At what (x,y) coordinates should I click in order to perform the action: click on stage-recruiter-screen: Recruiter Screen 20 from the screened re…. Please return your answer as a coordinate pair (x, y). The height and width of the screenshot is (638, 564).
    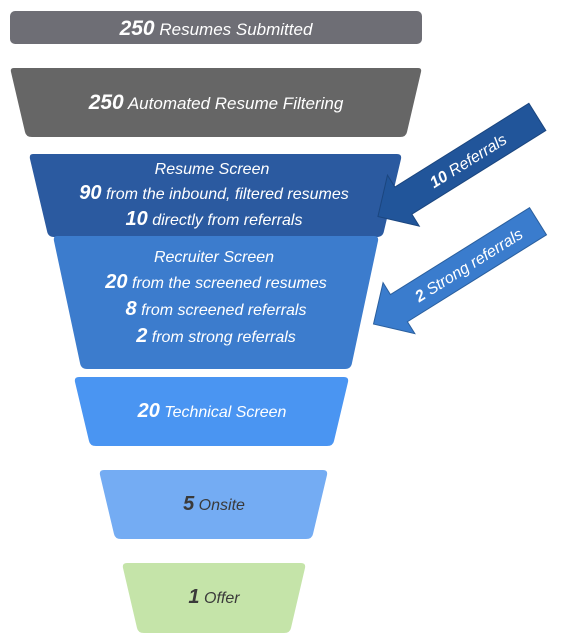
    Looking at the image, I should click on (216, 302).